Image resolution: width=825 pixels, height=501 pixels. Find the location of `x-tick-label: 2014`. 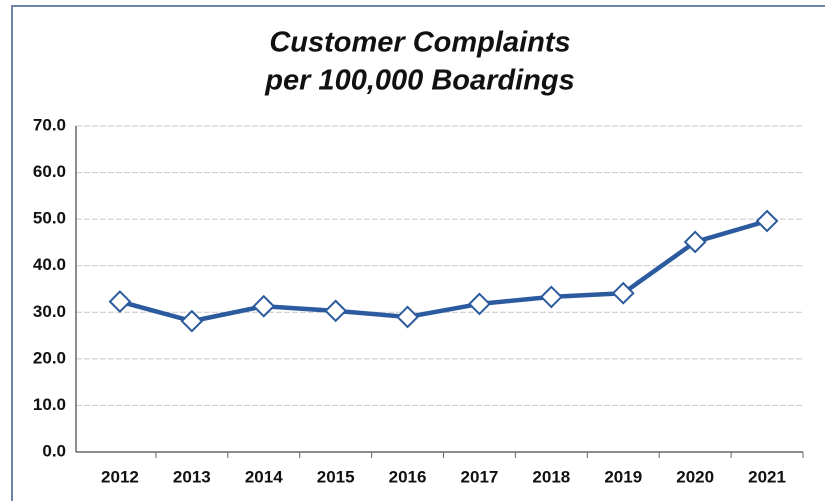

x-tick-label: 2014 is located at coordinates (264, 476).